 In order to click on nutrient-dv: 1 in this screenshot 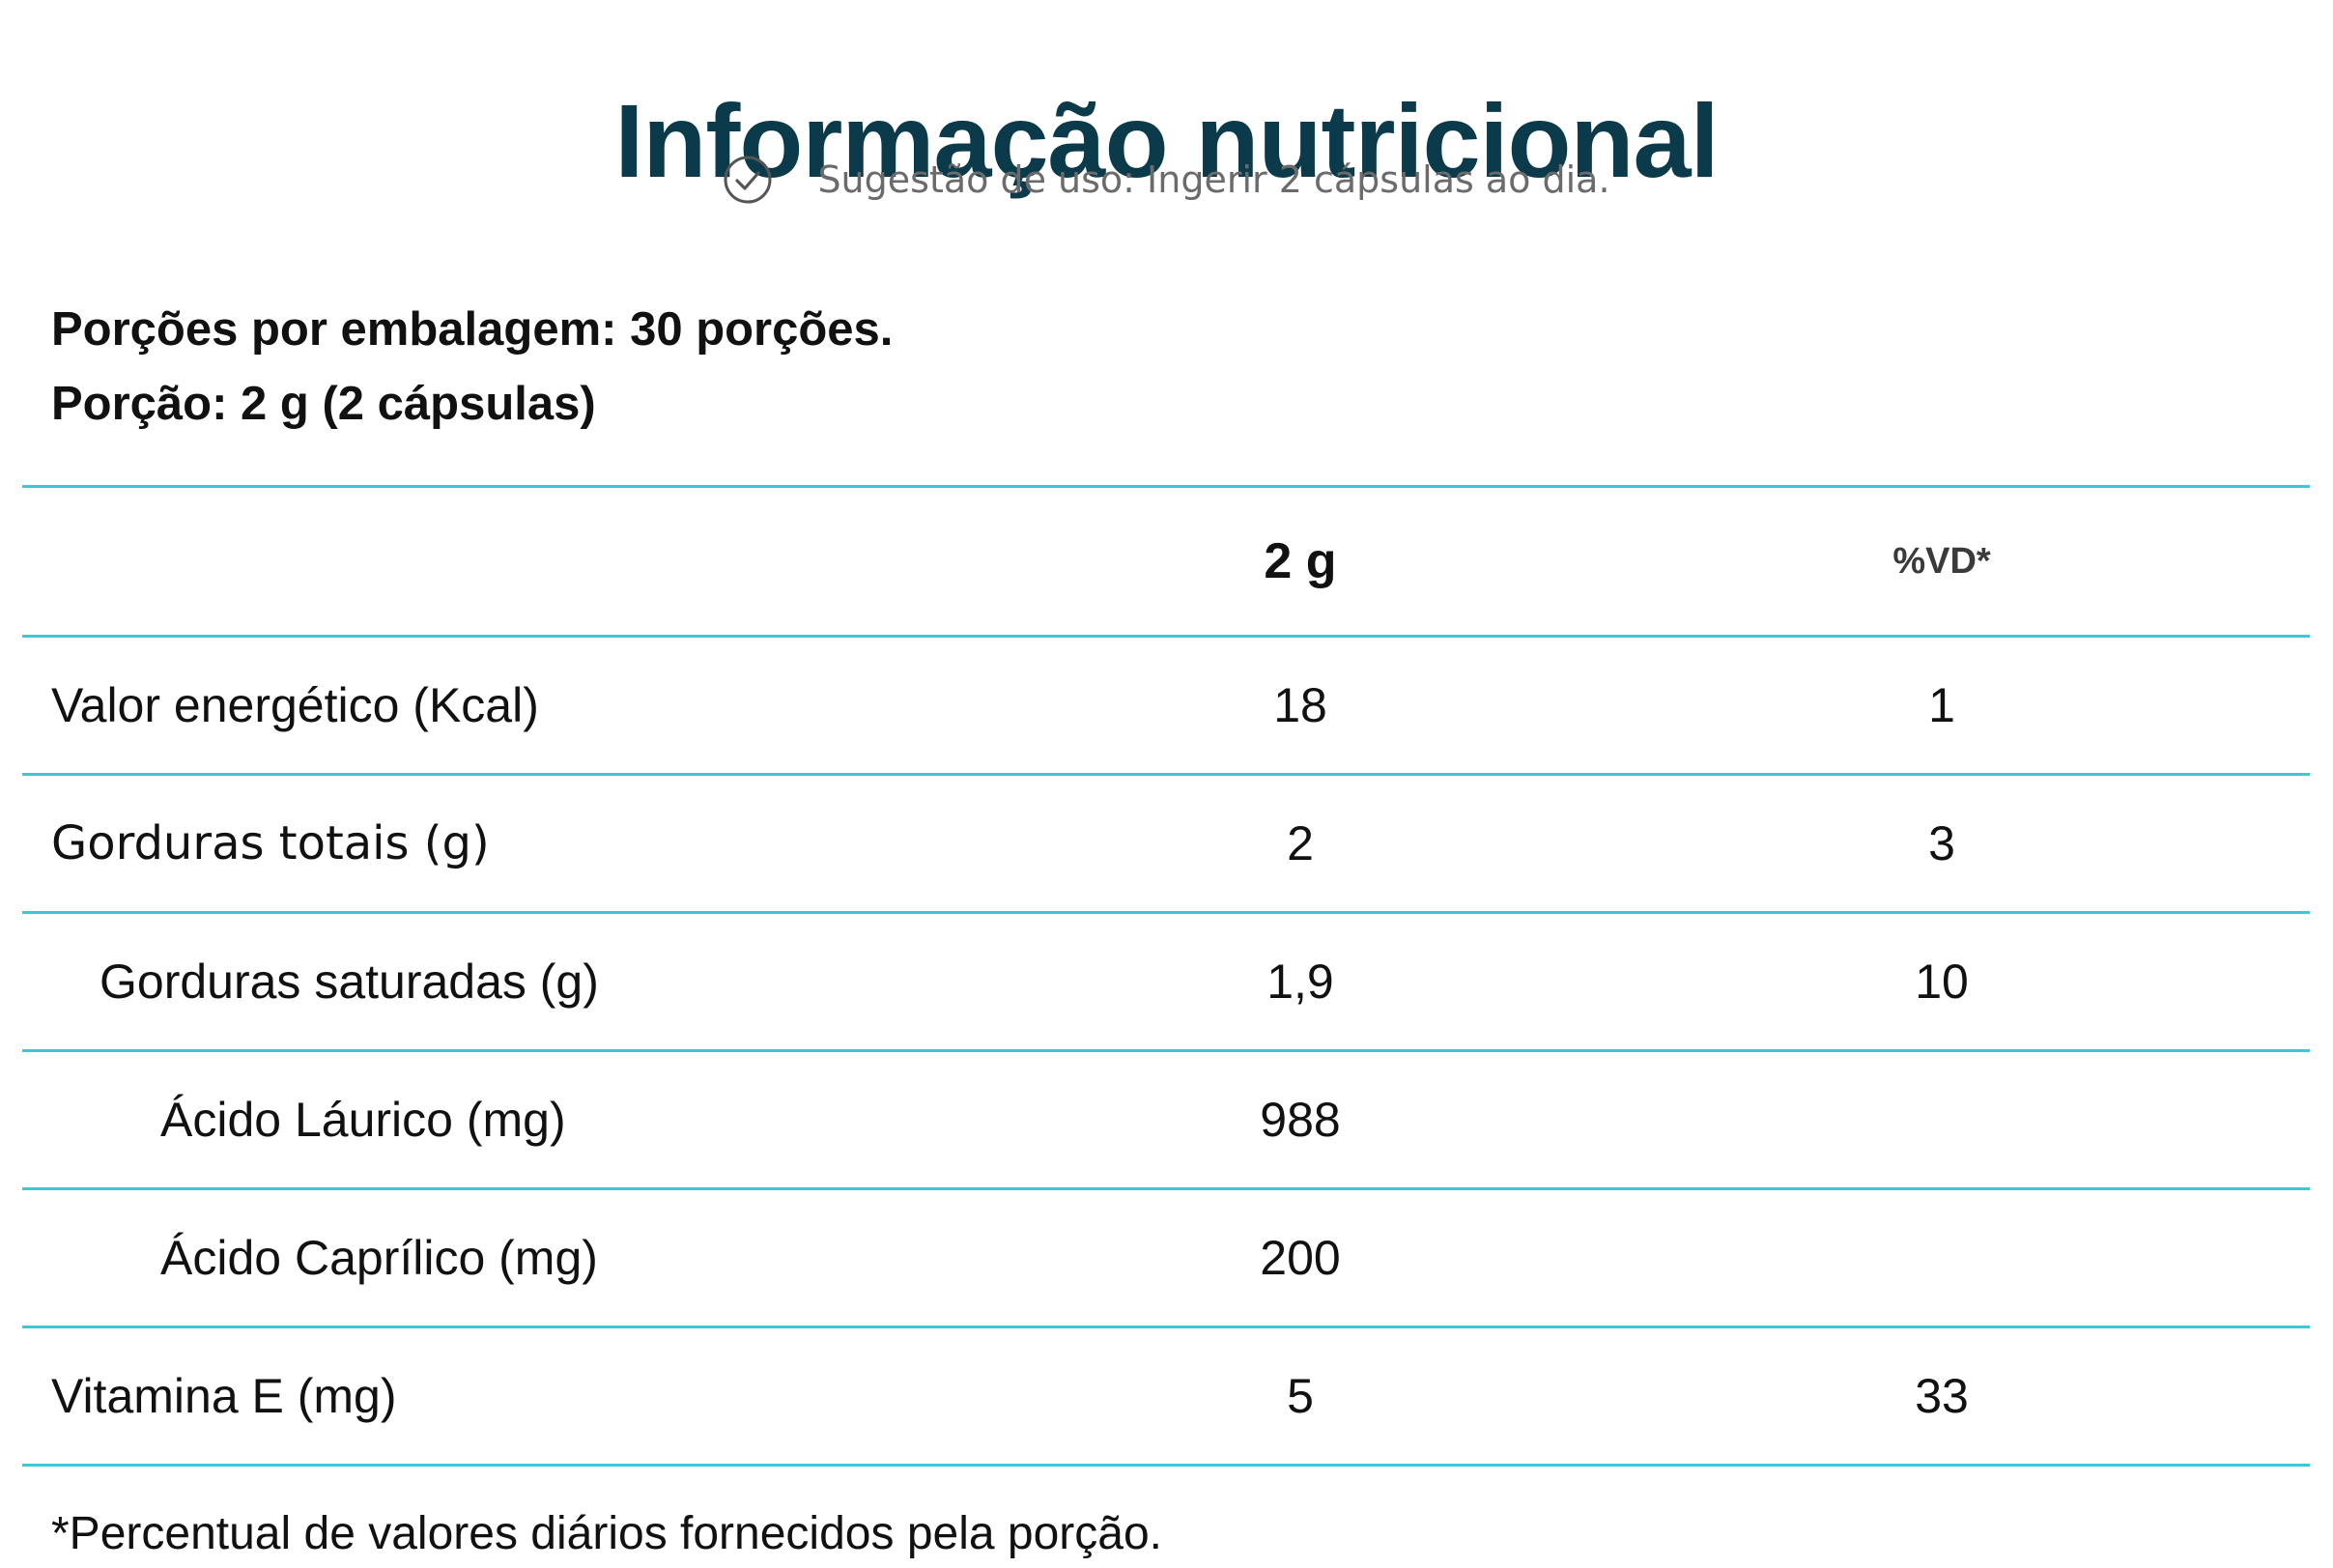, I will do `click(1941, 705)`.